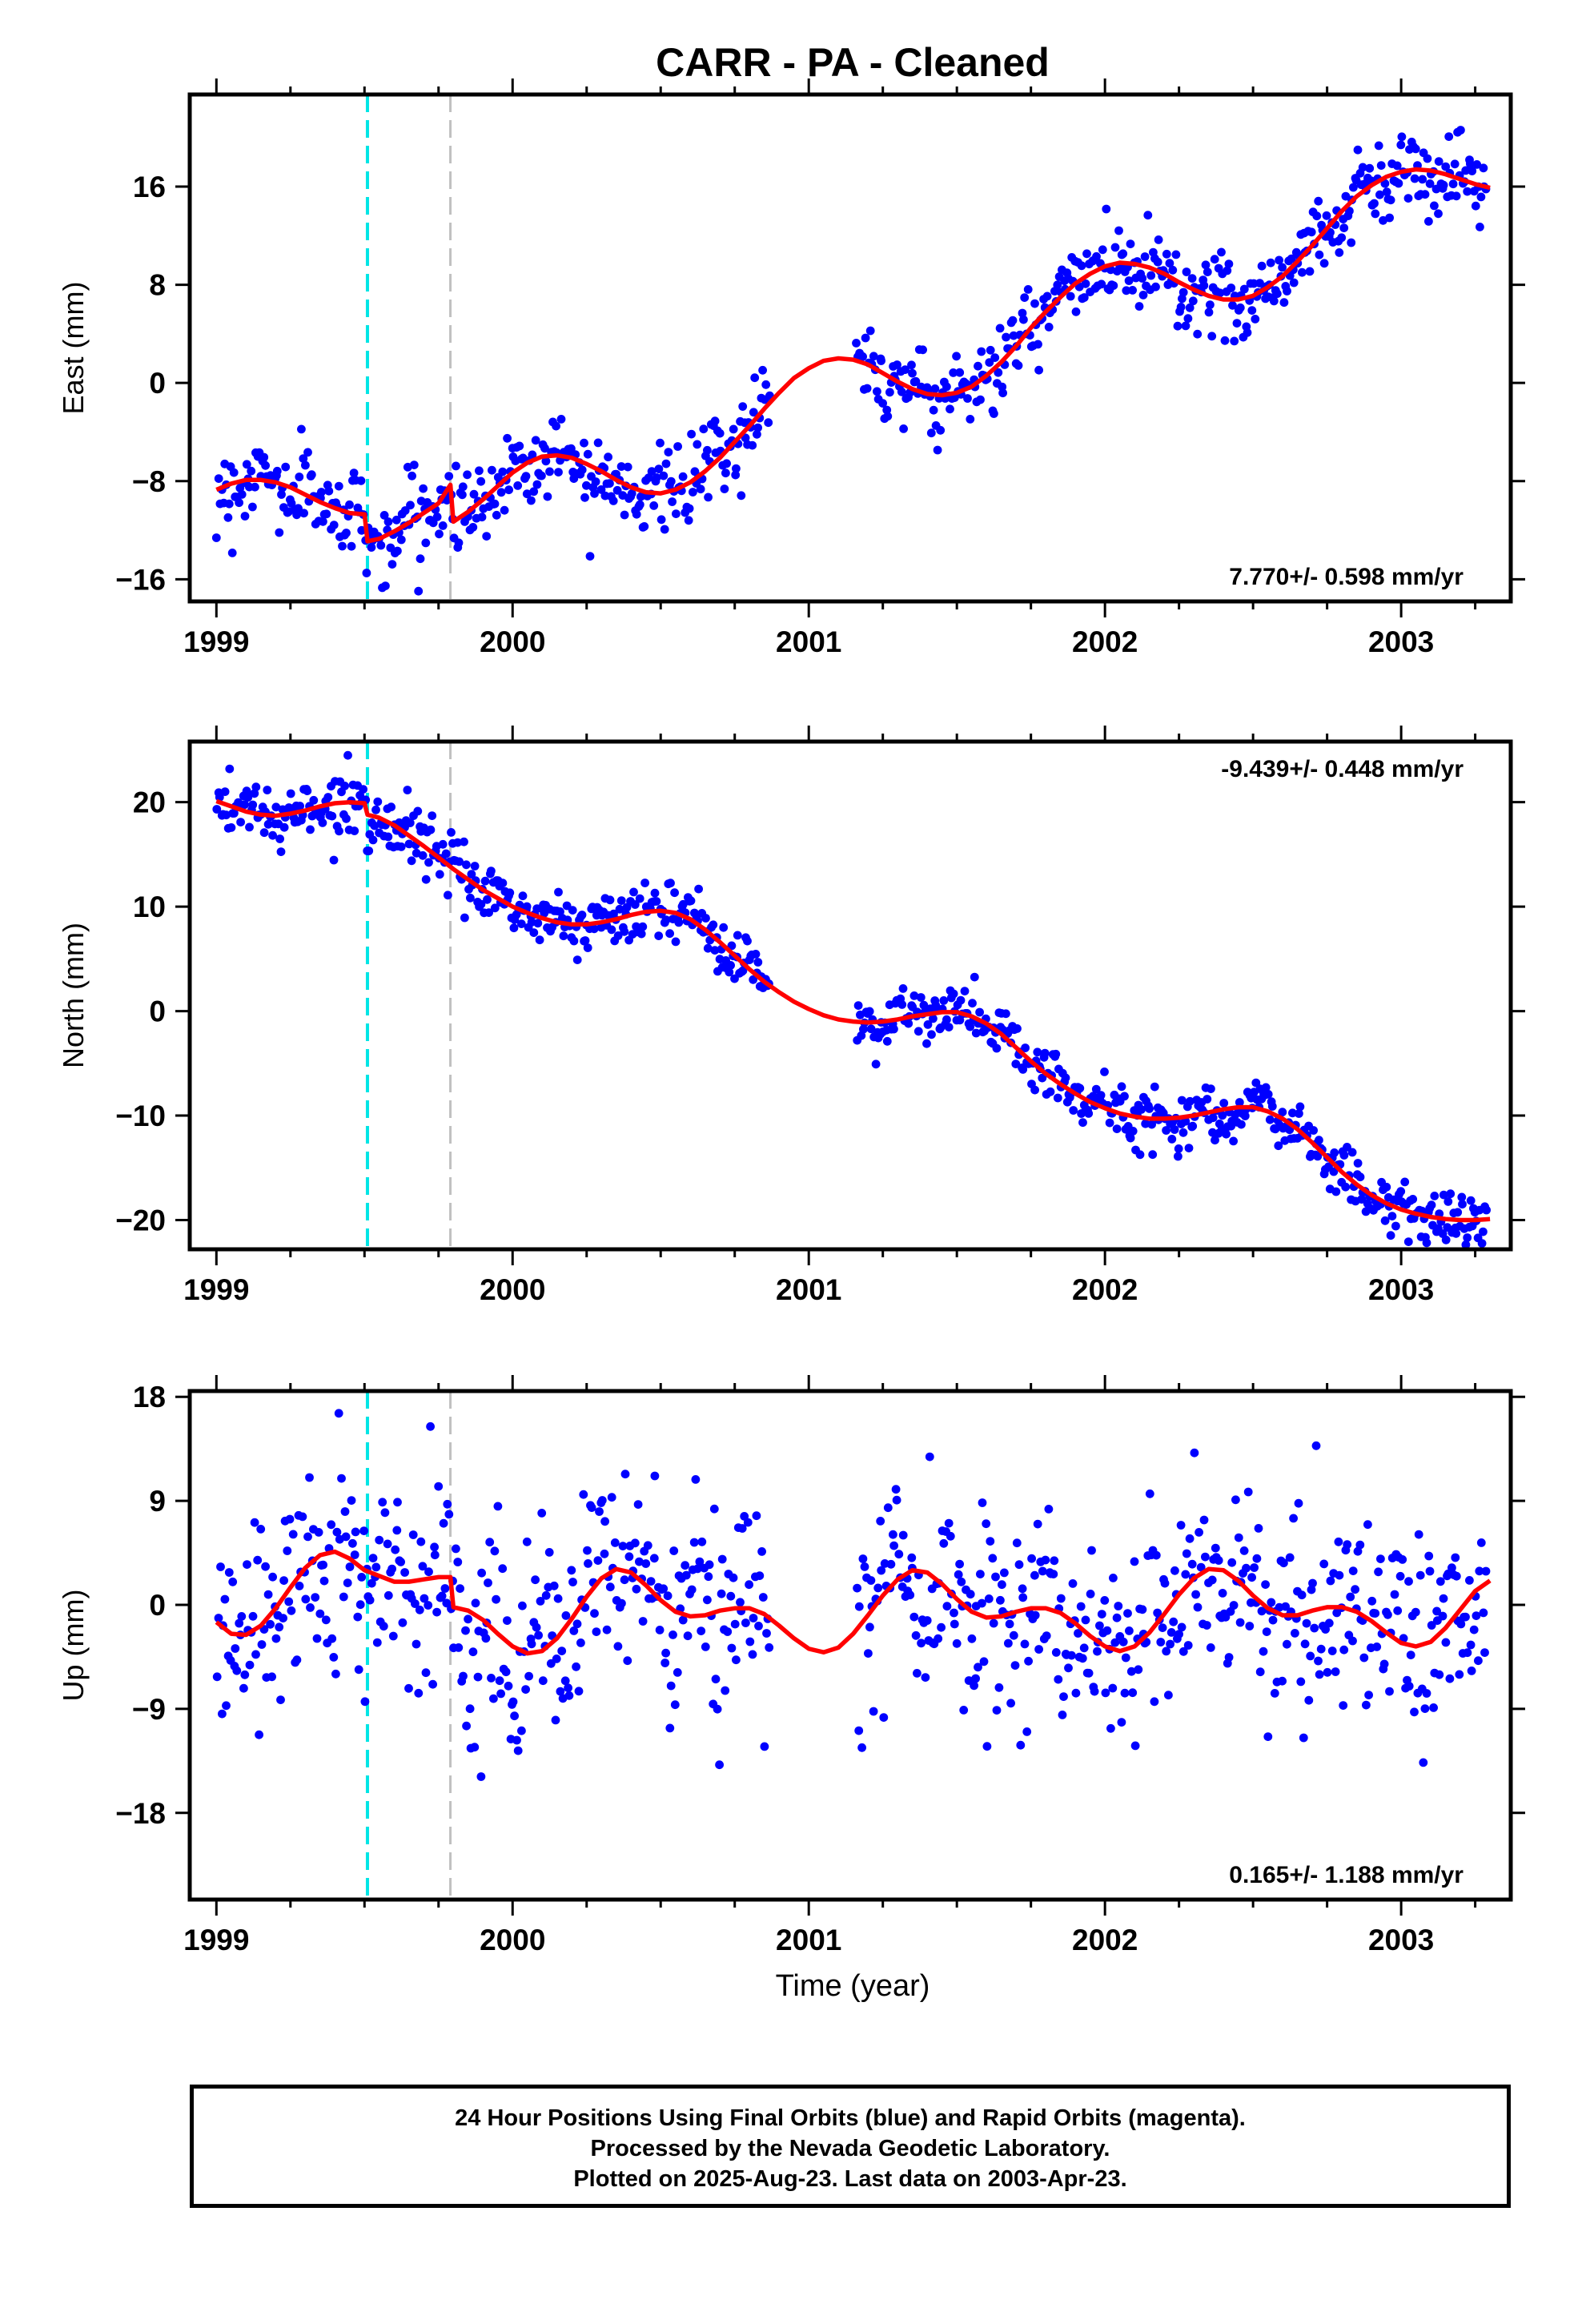  I want to click on x-tick-label: 2001, so click(808, 1289).